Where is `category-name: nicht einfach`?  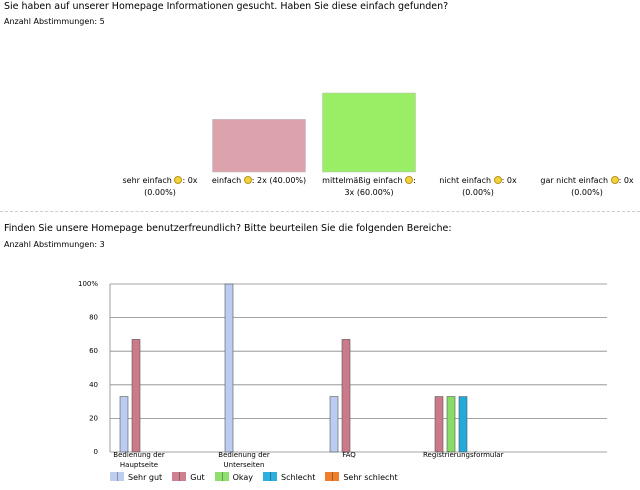 category-name: nicht einfach is located at coordinates (465, 180).